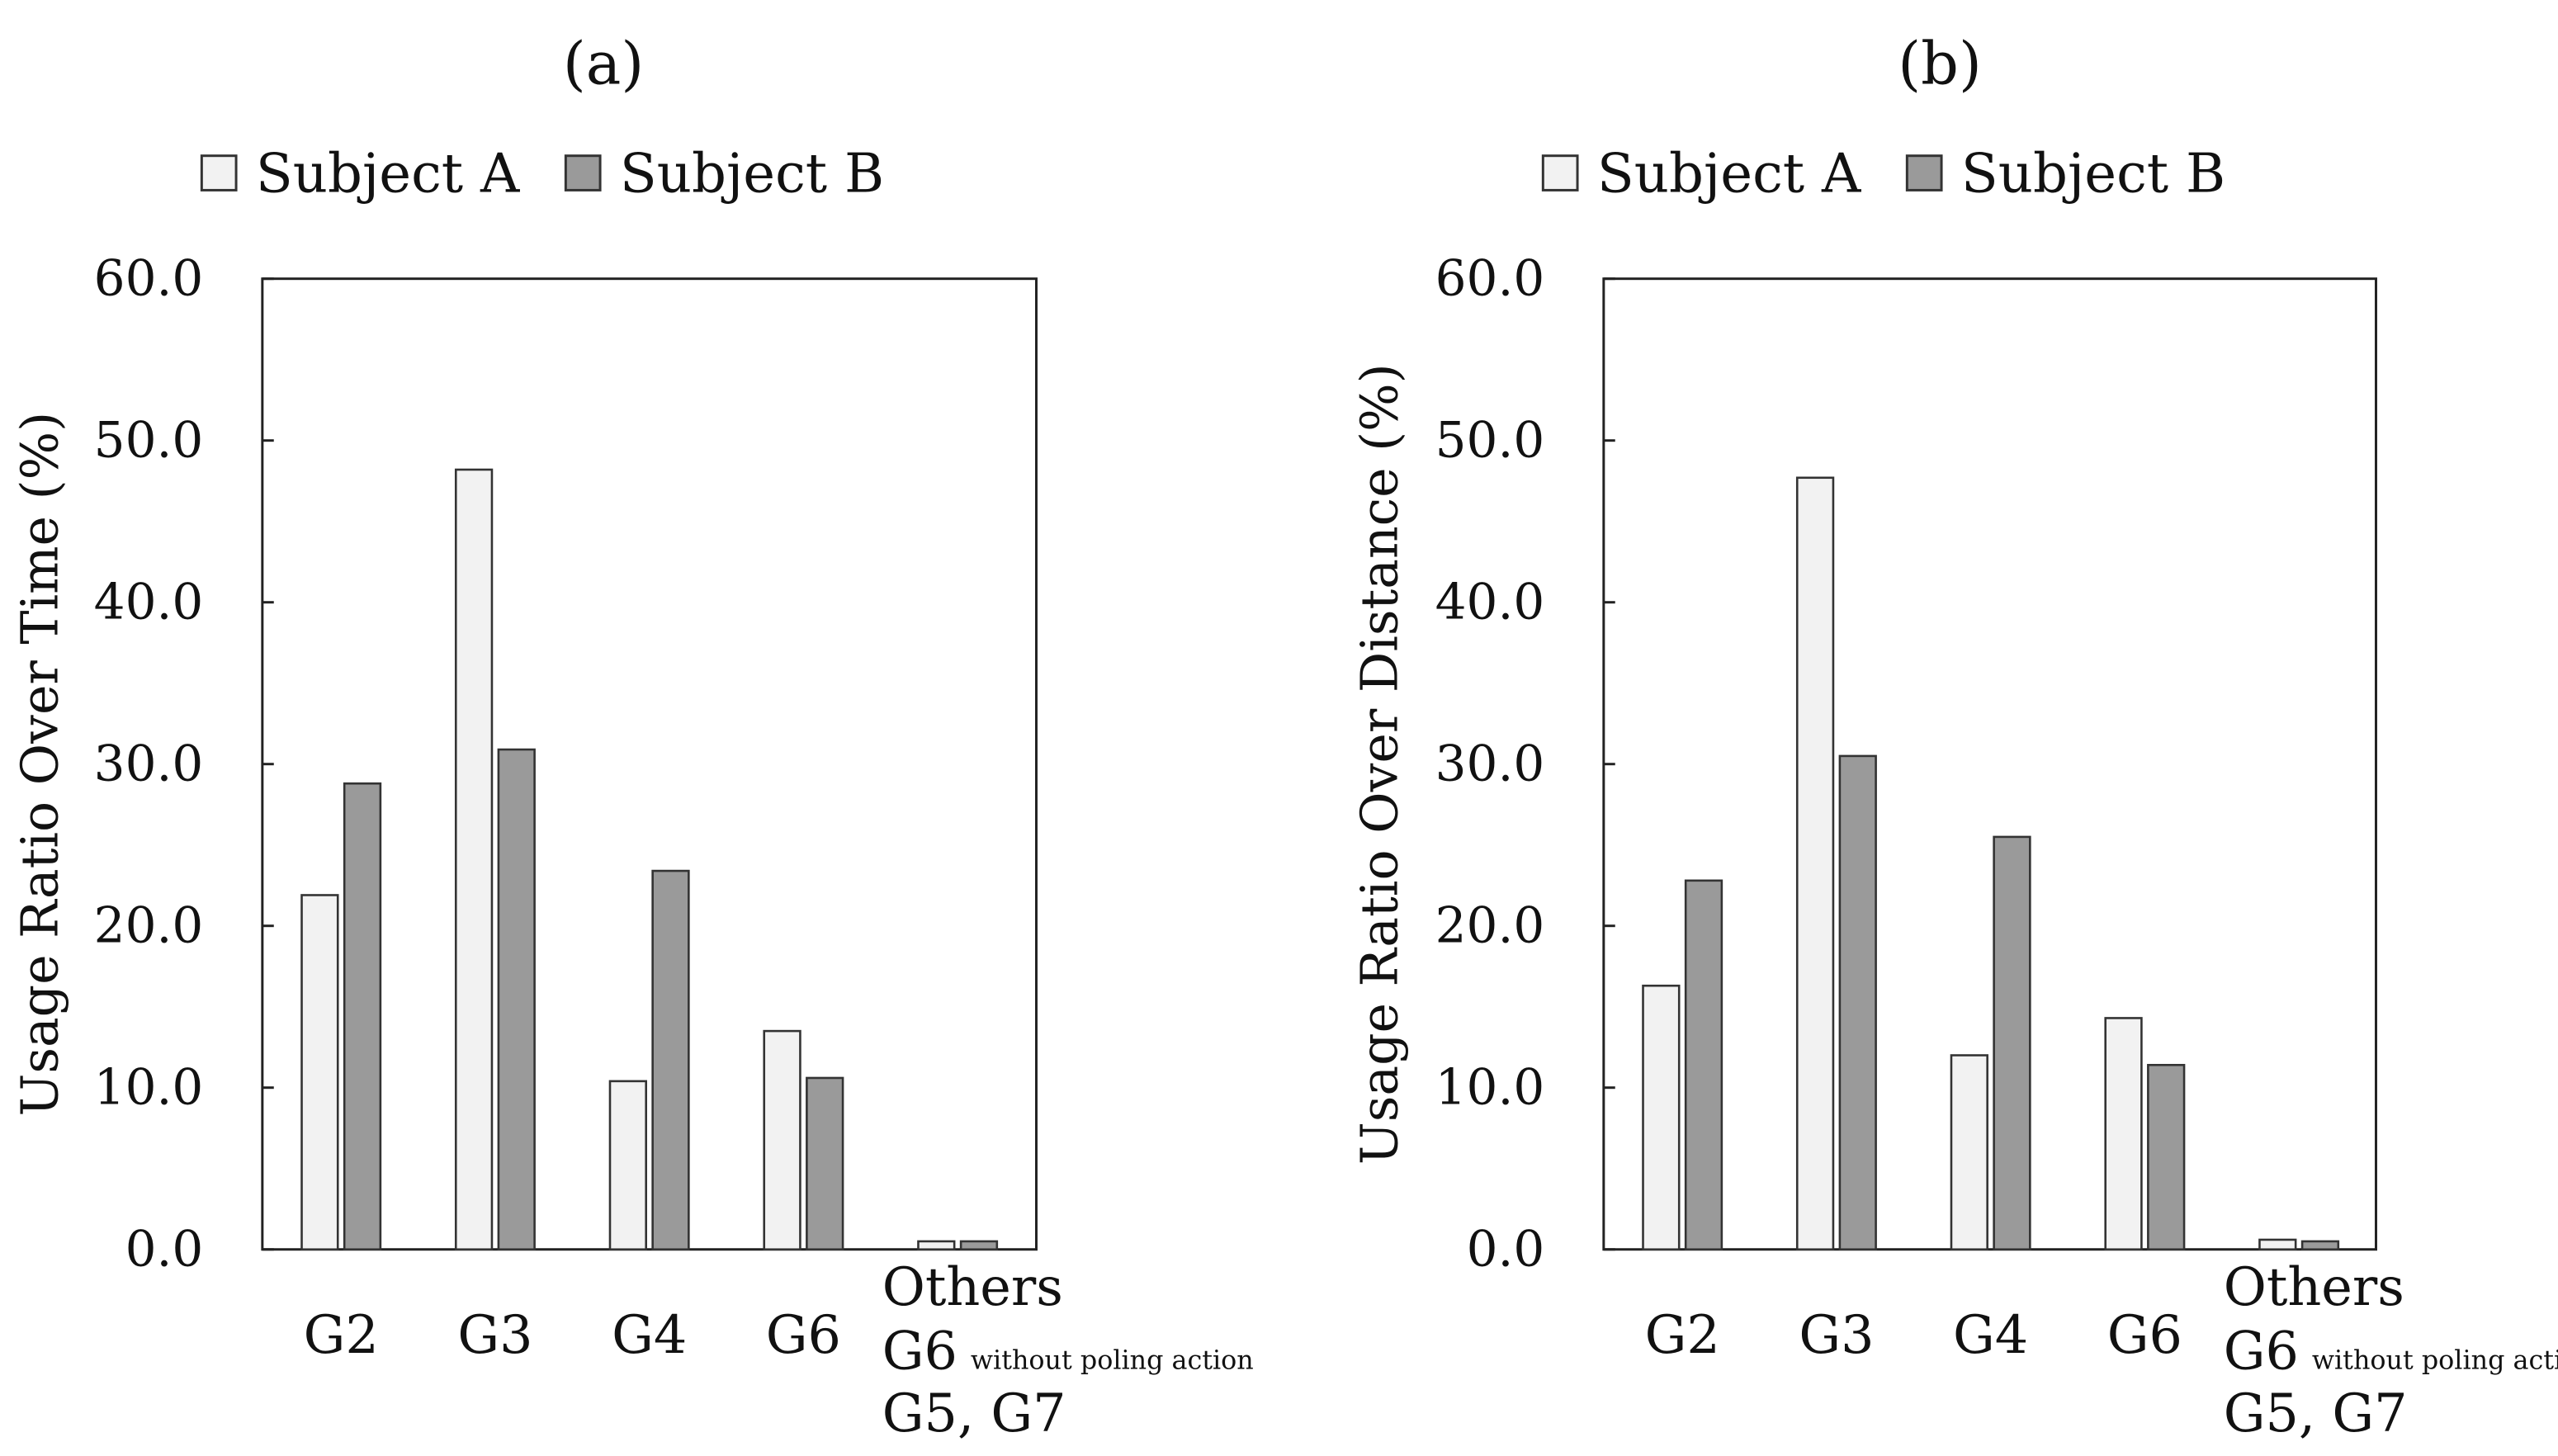 This screenshot has height=1456, width=2558. Describe the element at coordinates (1380, 764) in the screenshot. I see `y-axis-label: Usage Ratio Over Distance (%)` at that location.